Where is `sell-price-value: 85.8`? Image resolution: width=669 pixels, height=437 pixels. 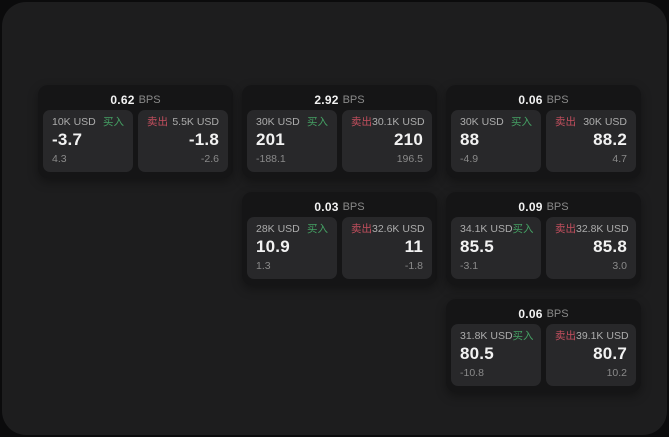
sell-price-value: 85.8 is located at coordinates (610, 246).